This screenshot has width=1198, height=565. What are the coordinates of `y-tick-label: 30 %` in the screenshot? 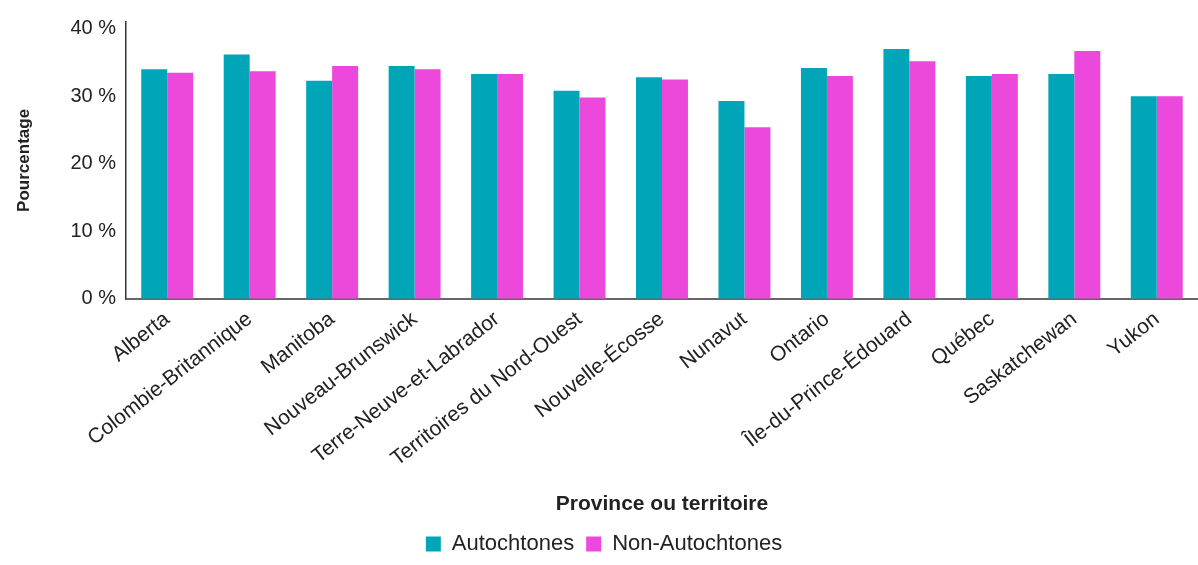 It's located at (93, 94).